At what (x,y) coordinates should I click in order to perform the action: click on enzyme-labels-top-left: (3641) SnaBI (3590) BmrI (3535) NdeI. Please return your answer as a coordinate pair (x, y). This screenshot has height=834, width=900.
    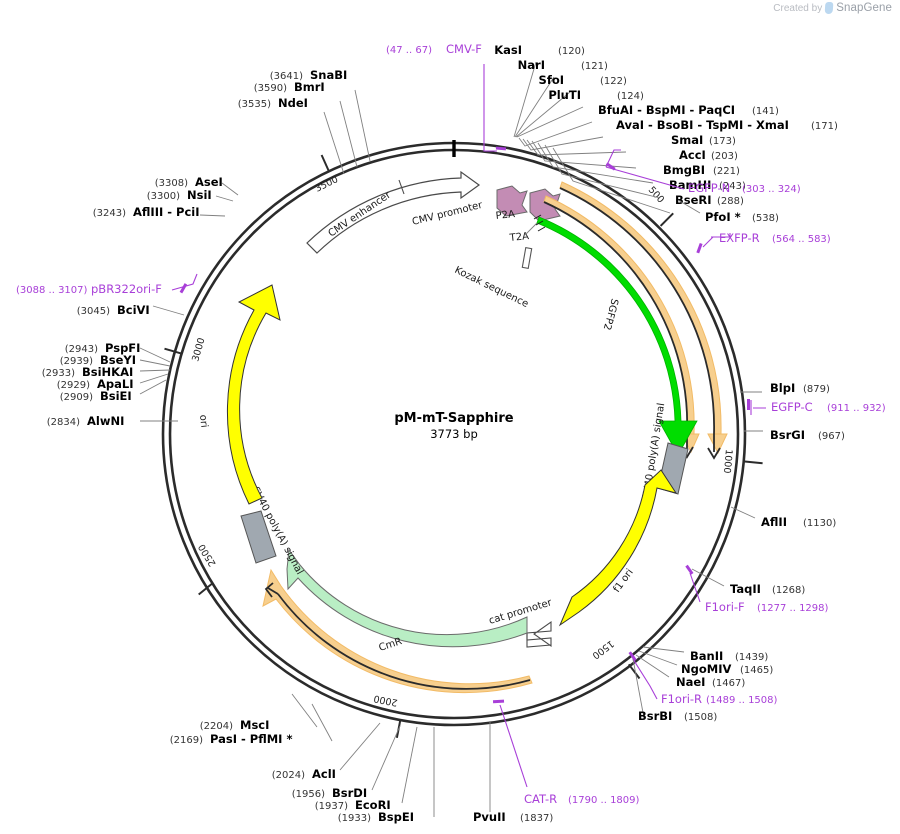
    Looking at the image, I should click on (304, 121).